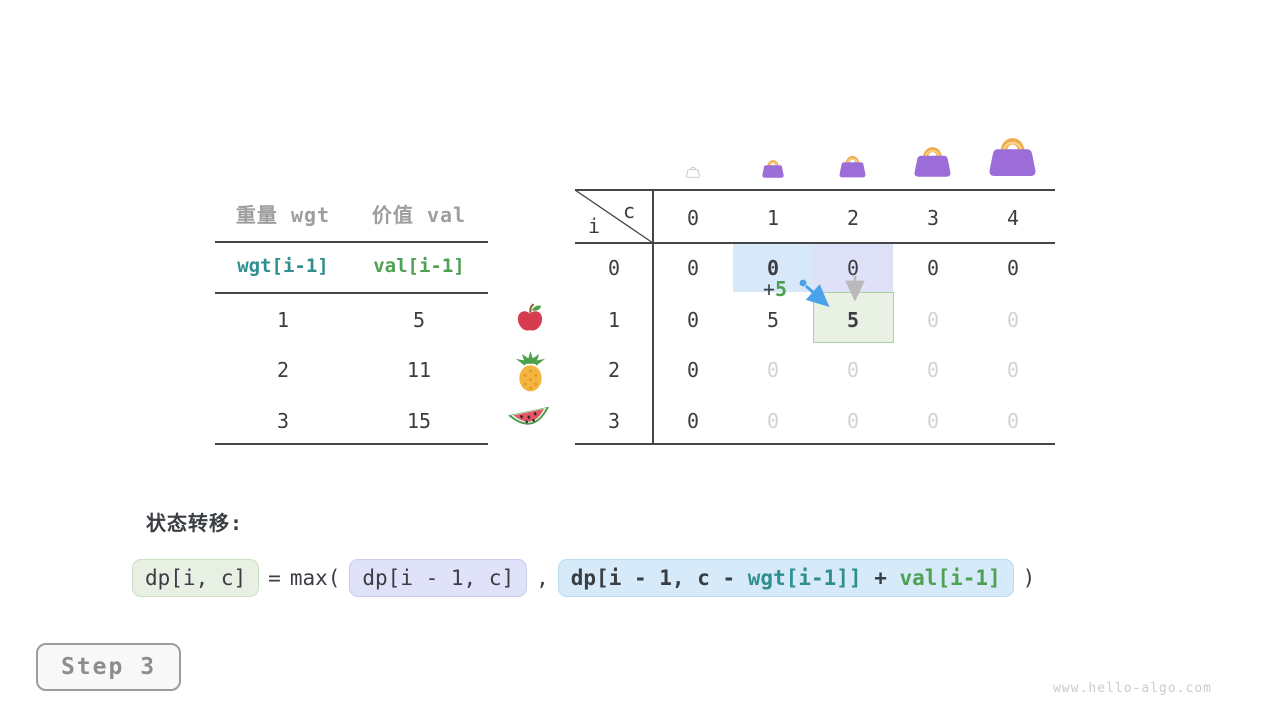 The image size is (1280, 720). Describe the element at coordinates (693, 172) in the screenshot. I see `bag-ghost-icon` at that location.